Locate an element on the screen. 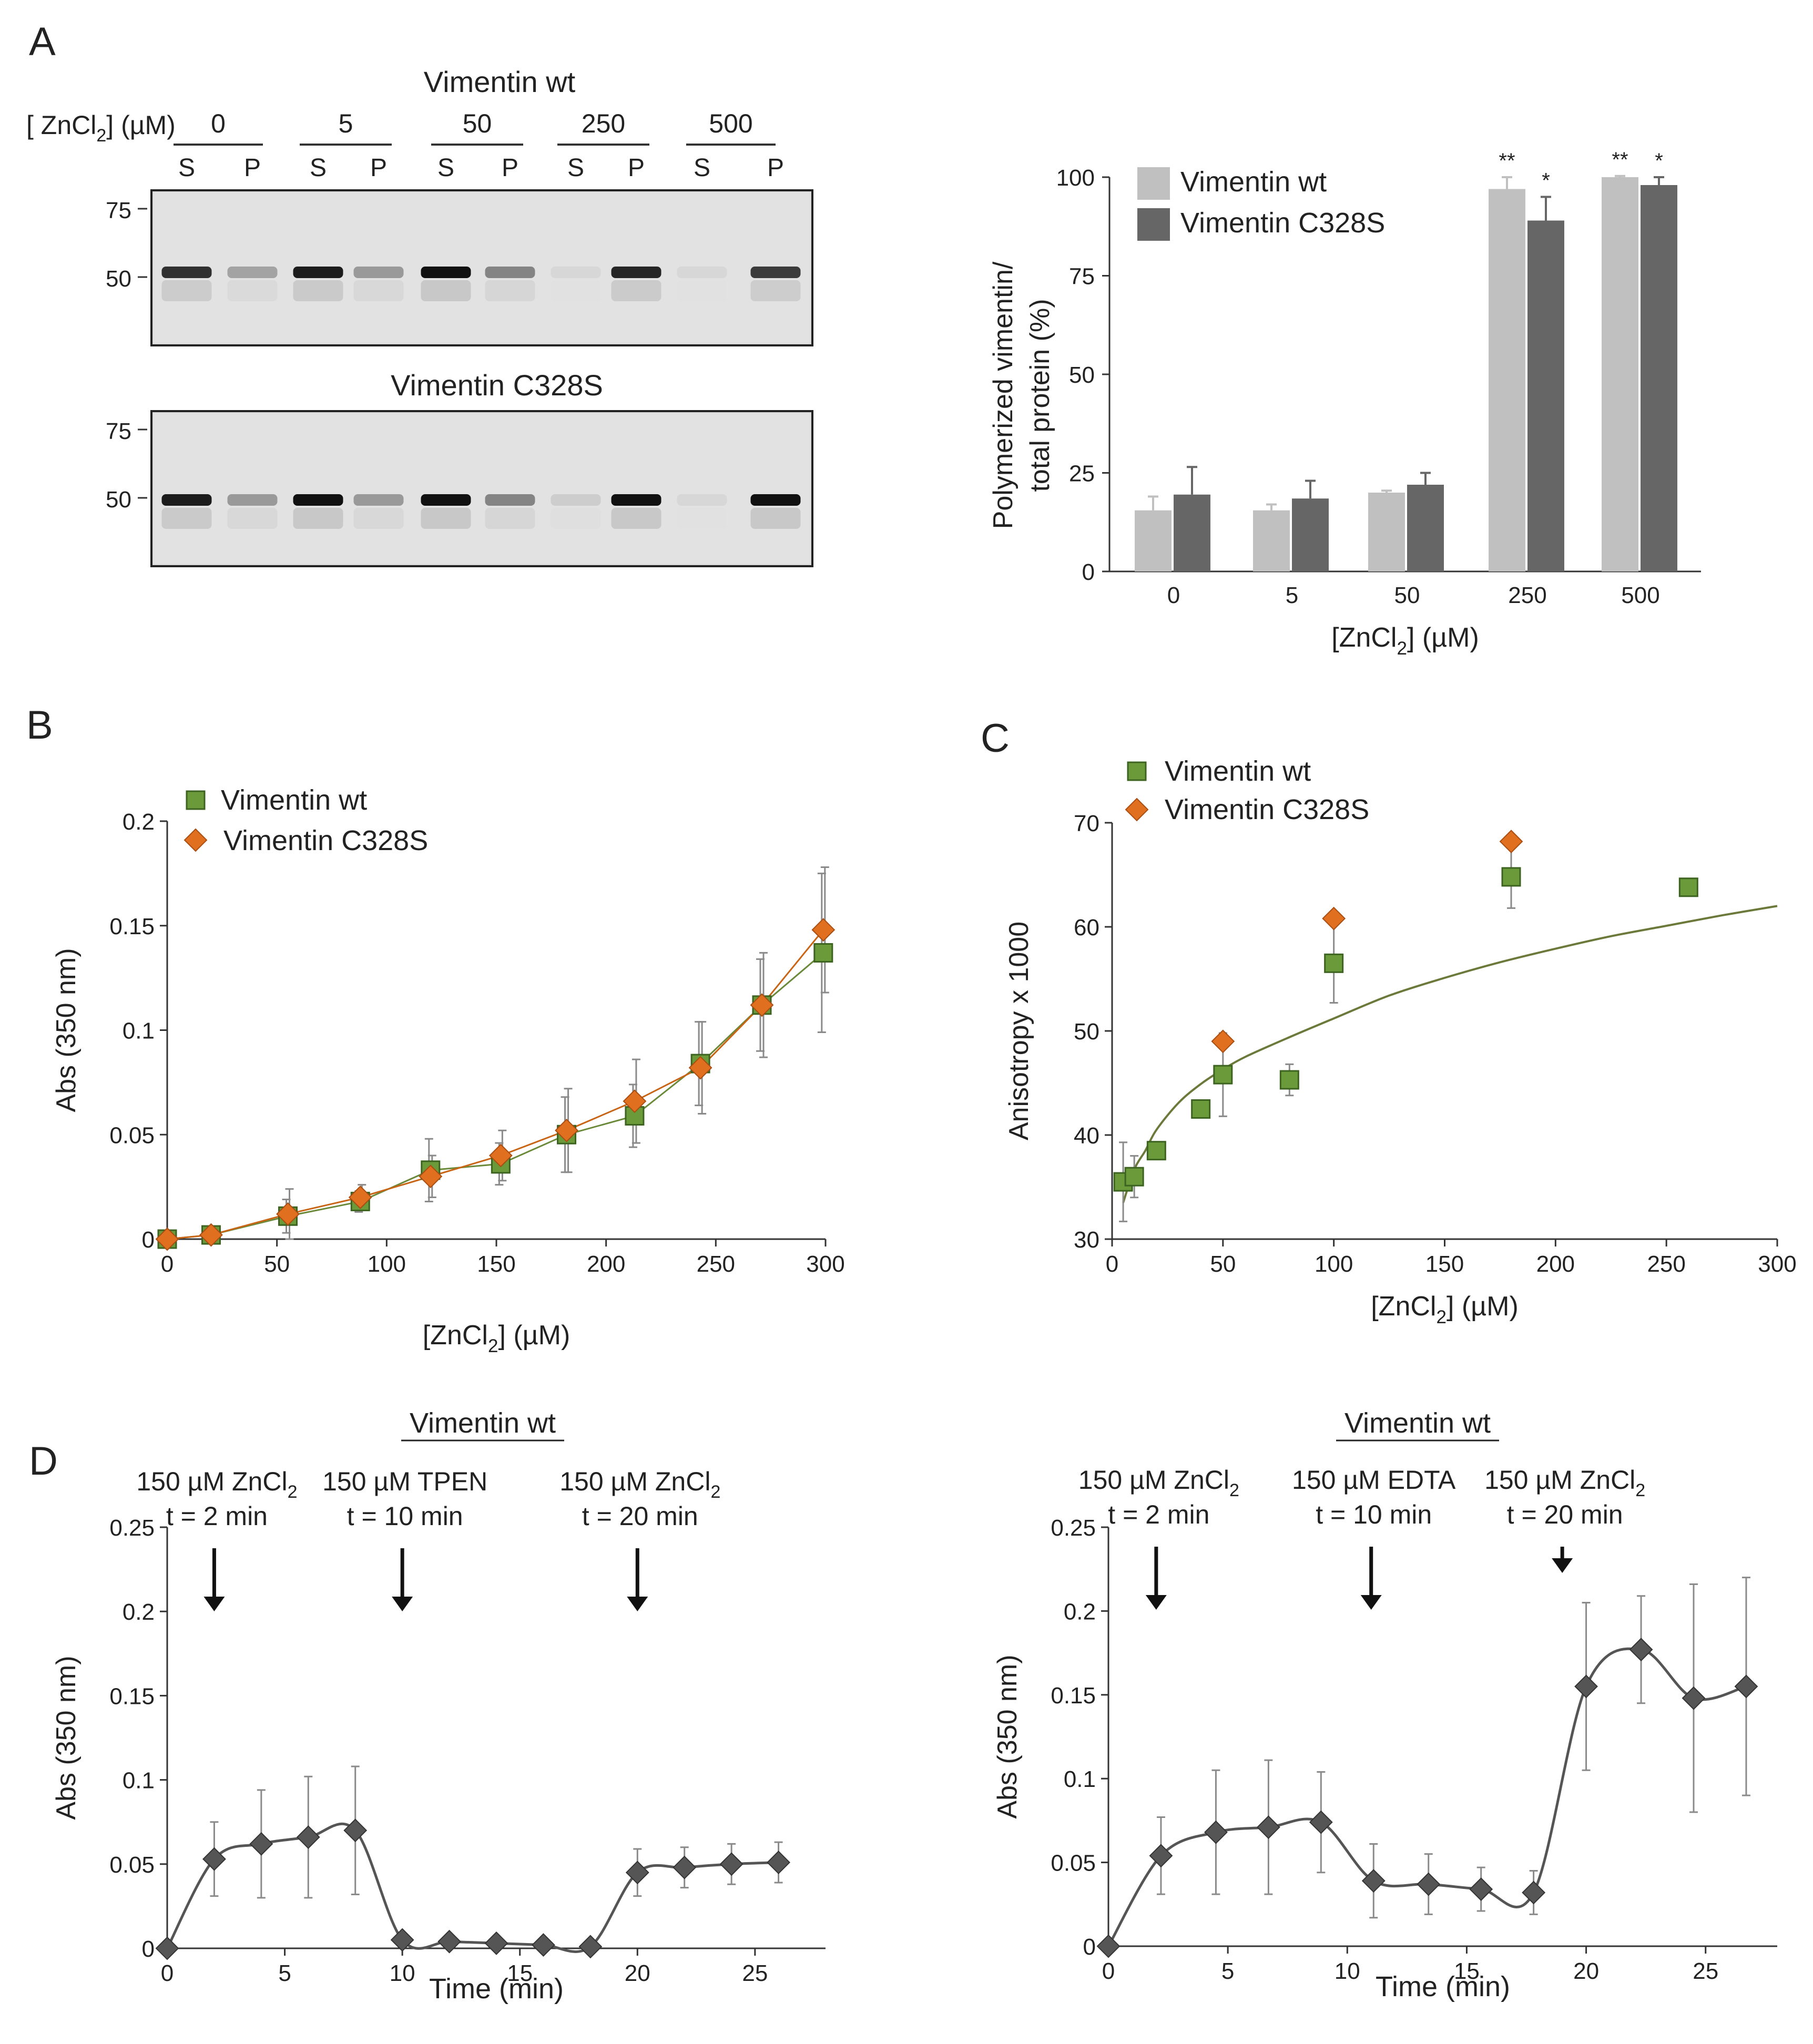 The height and width of the screenshot is (2044, 1813). dr-x-tick-label-5: 25 is located at coordinates (1705, 1971).